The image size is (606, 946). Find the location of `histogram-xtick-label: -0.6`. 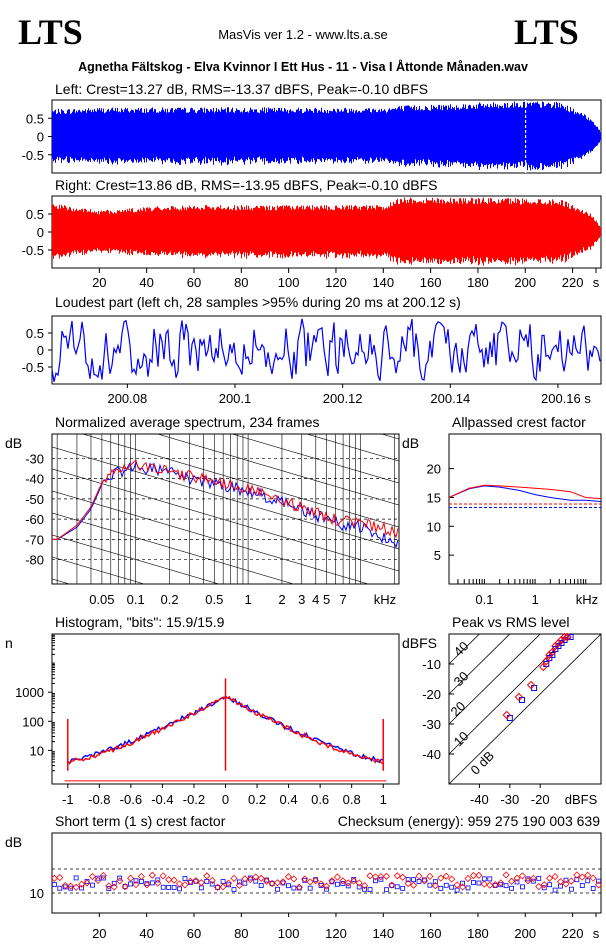

histogram-xtick-label: -0.6 is located at coordinates (131, 799).